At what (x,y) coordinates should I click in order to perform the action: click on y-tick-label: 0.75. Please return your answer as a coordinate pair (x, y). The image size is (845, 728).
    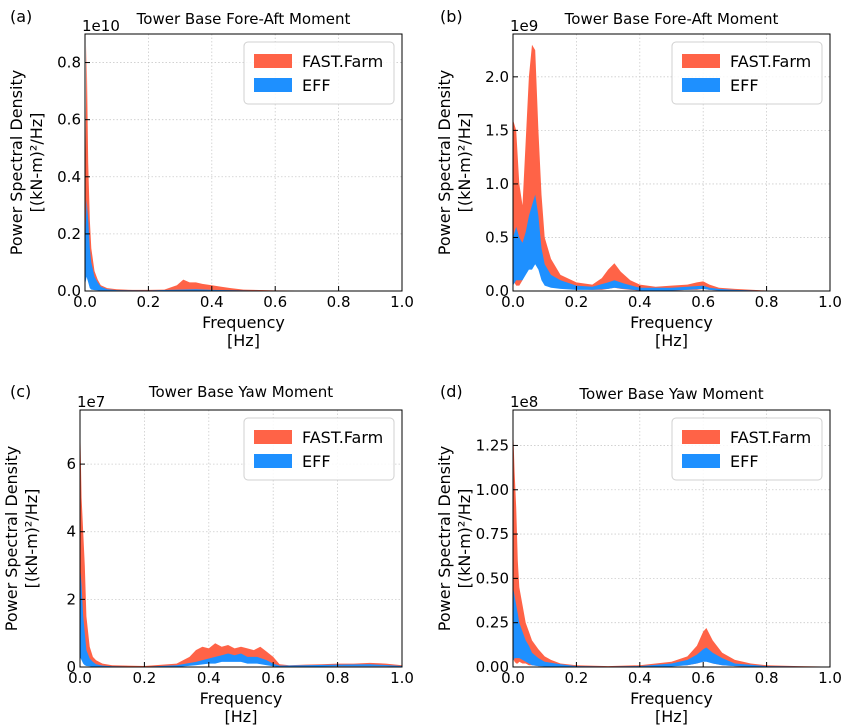
    Looking at the image, I should click on (492, 534).